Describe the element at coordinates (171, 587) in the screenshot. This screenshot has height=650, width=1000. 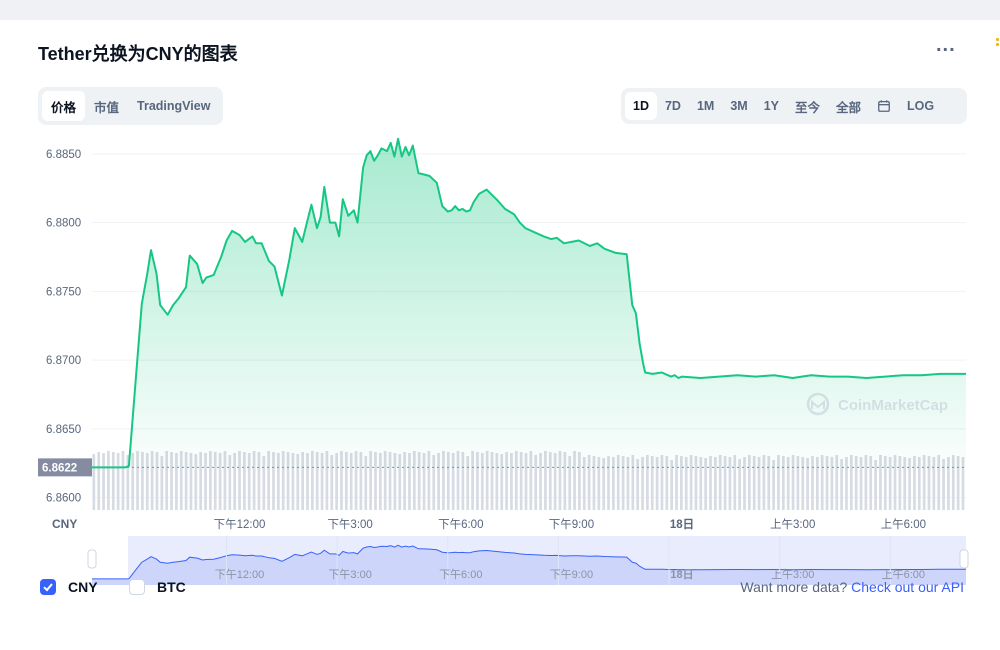
I see `btc-label: BTC` at that location.